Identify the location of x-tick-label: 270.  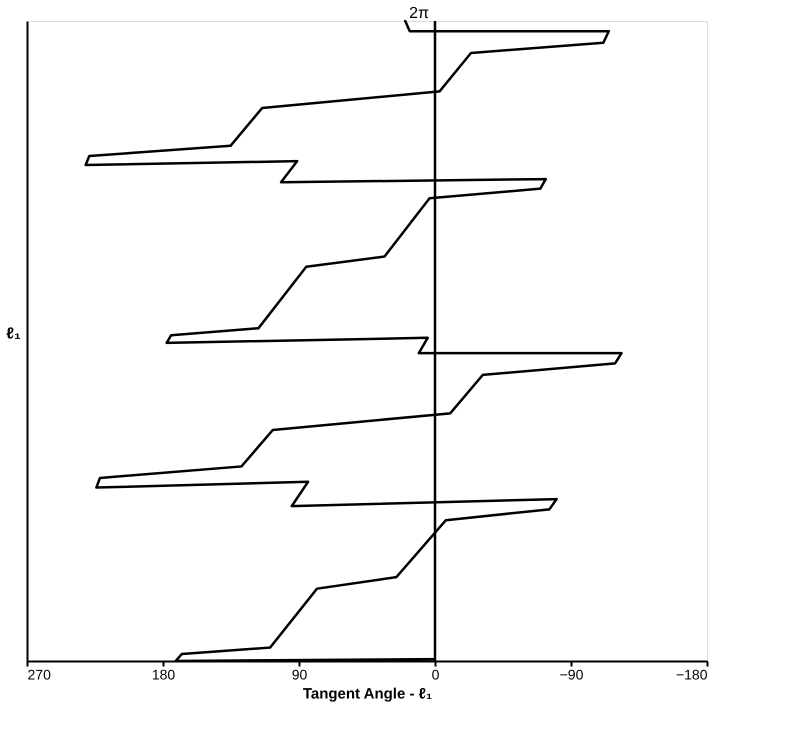
(40, 674).